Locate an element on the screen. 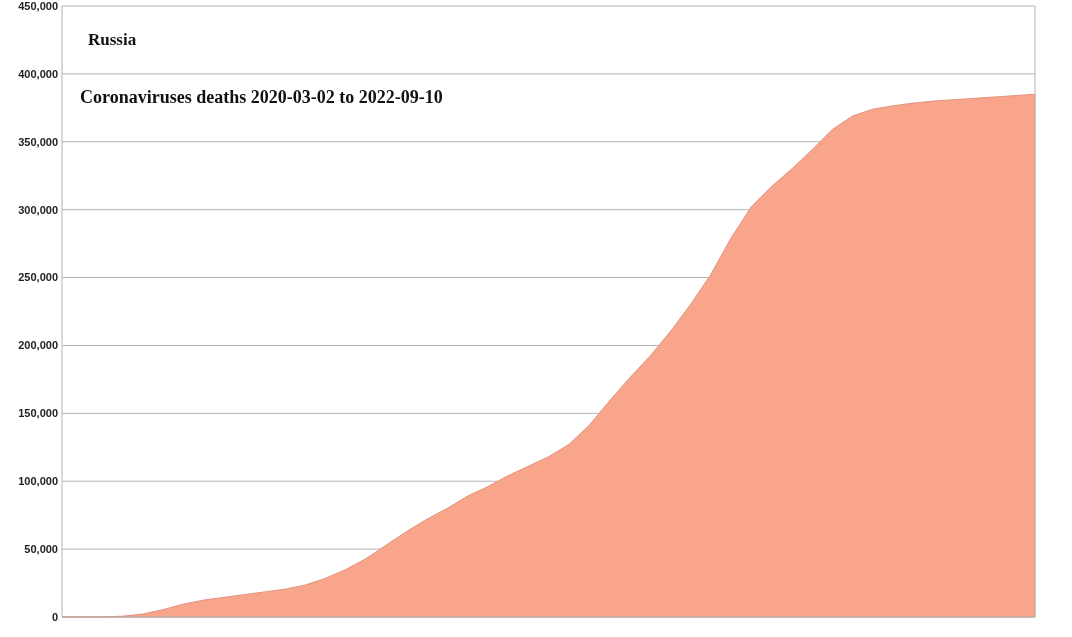  y-tick-label: 200,000 is located at coordinates (38, 345).